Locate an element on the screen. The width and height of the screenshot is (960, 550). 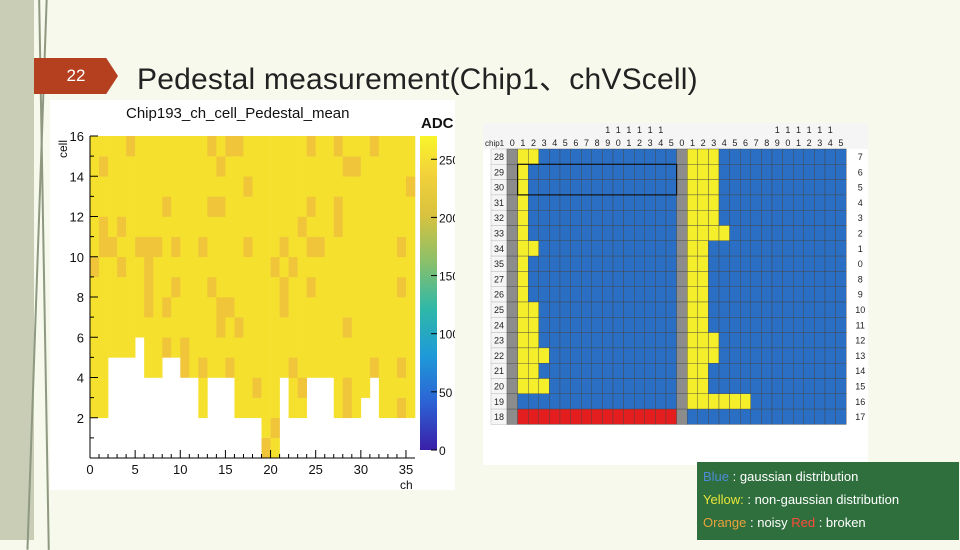
table-row-label-left: 24 is located at coordinates (499, 325).